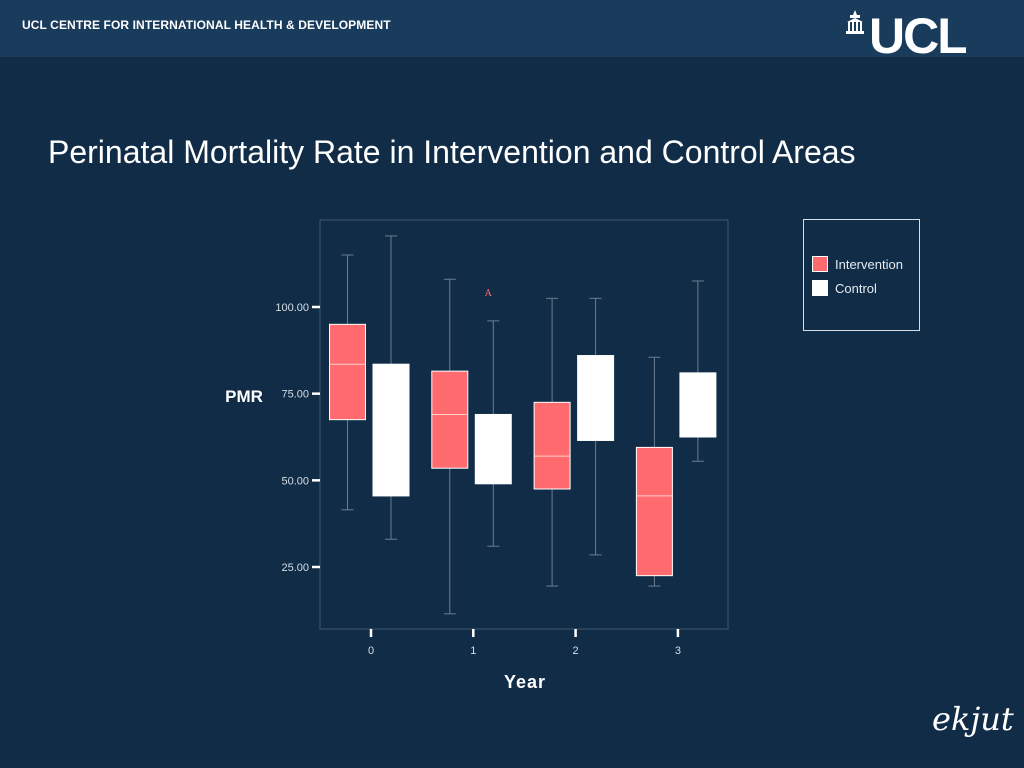  Describe the element at coordinates (576, 651) in the screenshot. I see `x-tick-label: 2` at that location.